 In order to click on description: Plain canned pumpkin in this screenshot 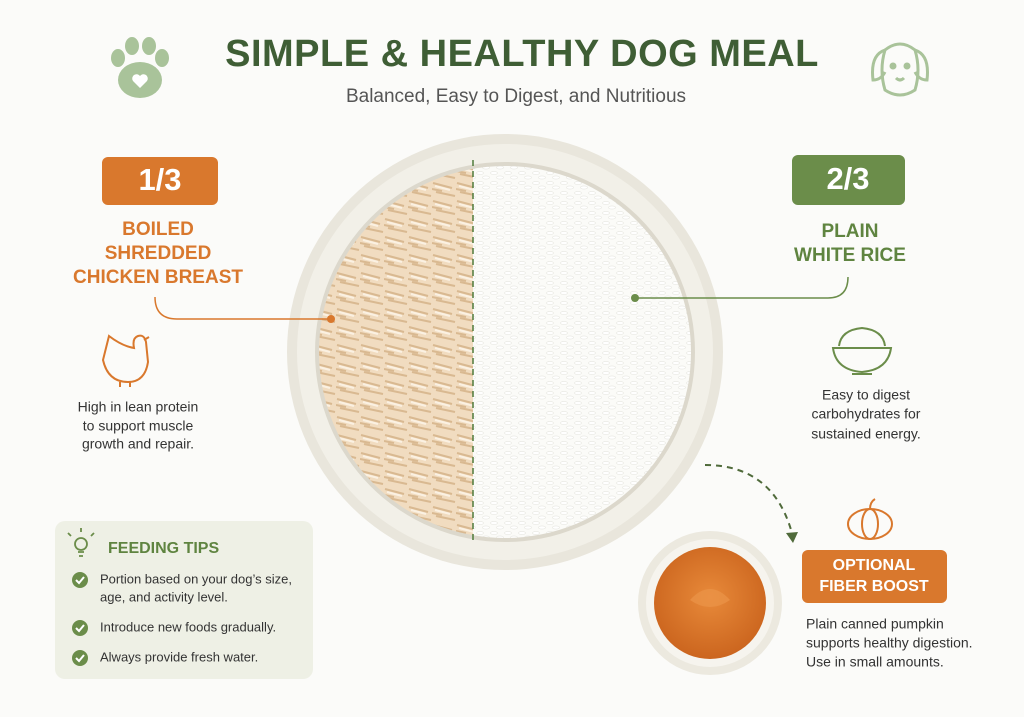, I will do `click(875, 624)`.